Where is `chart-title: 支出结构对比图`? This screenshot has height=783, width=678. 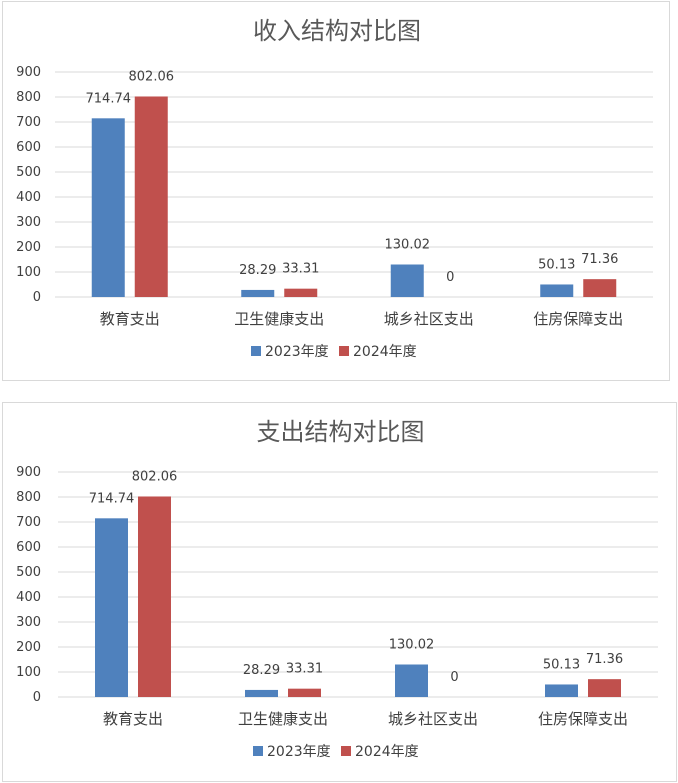 chart-title: 支出结构对比图 is located at coordinates (341, 432).